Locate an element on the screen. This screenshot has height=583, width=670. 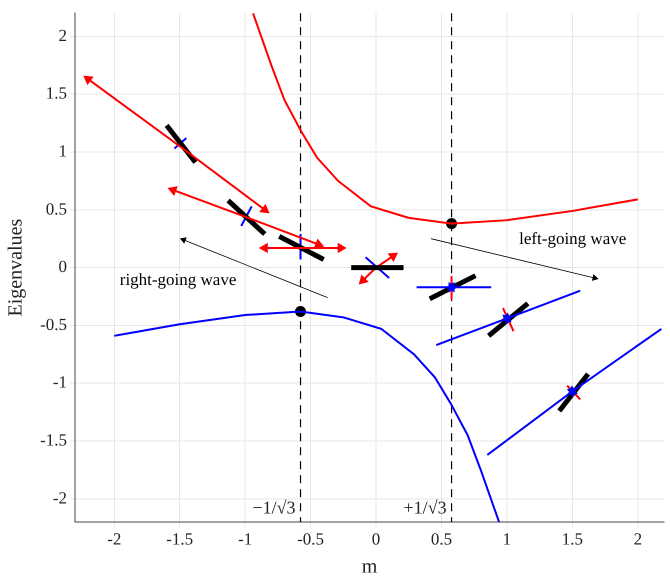
x-tick-label: 0 is located at coordinates (376, 539).